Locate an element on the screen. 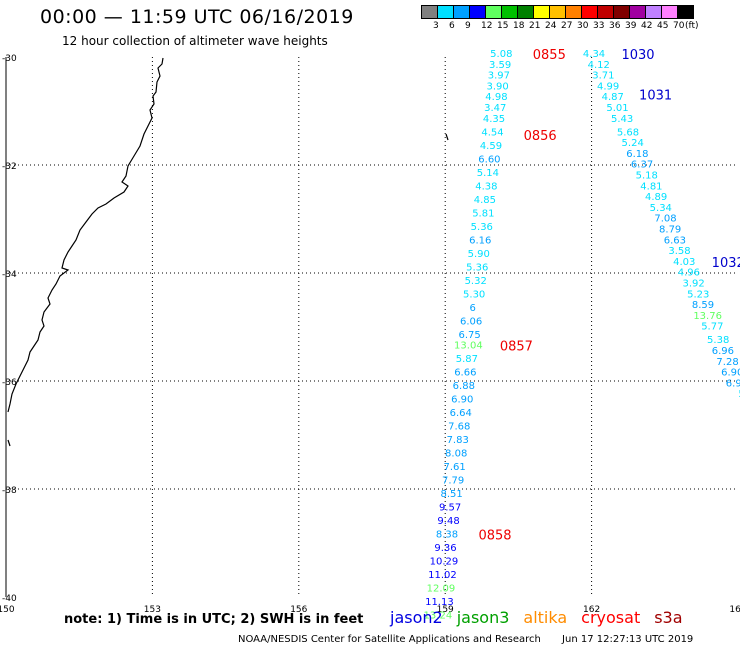 This screenshot has height=650, width=740. wave-height-value: 5.87 is located at coordinates (467, 359).